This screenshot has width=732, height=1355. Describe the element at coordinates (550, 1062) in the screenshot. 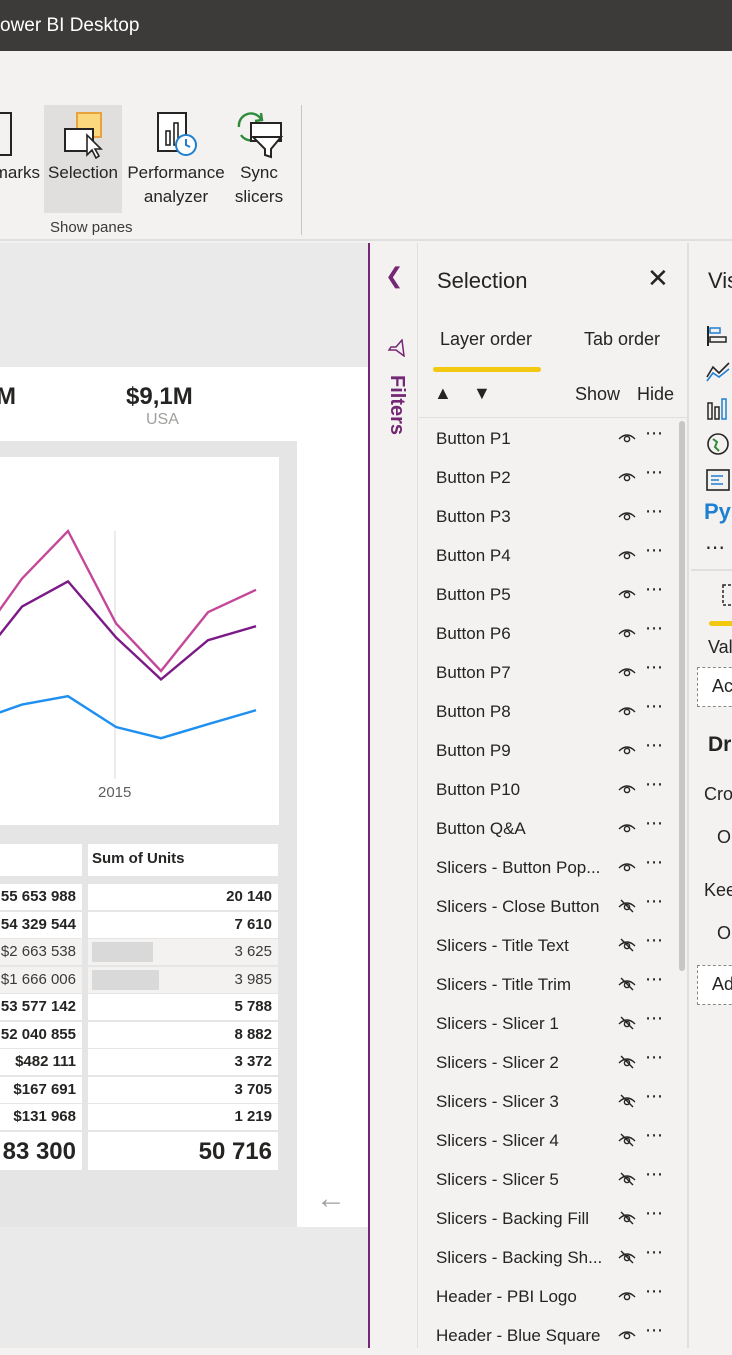

I see `layer-item: Slicers - Slicer 2 ⋯` at that location.